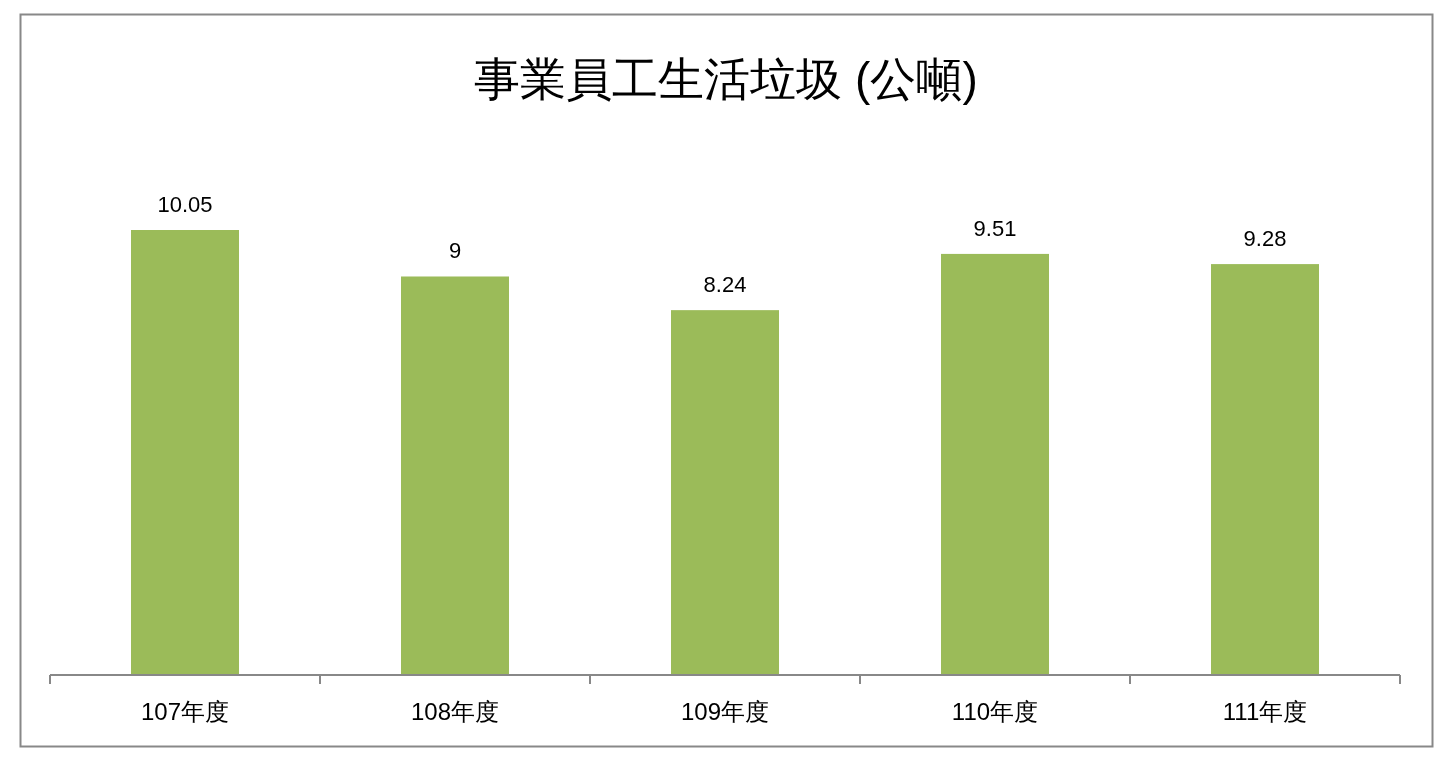 The image size is (1453, 771). I want to click on data-label: 9, so click(455, 251).